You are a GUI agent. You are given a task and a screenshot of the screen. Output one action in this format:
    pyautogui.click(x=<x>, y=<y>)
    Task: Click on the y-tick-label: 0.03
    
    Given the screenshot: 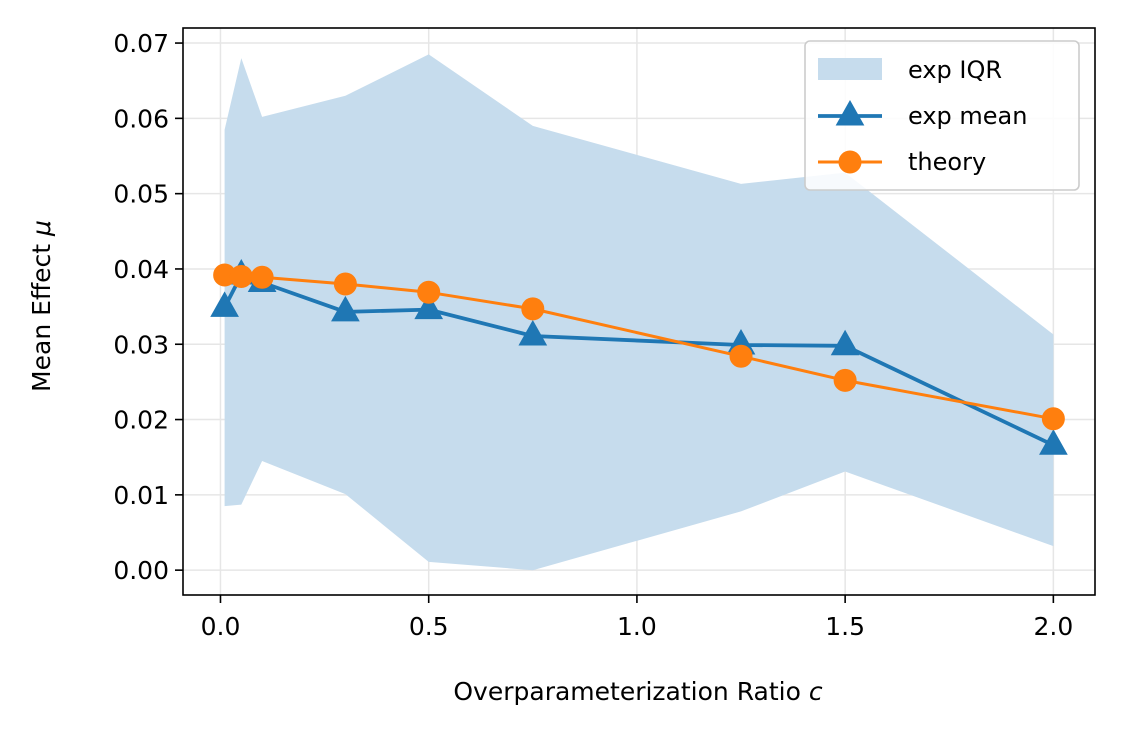 What is the action you would take?
    pyautogui.click(x=141, y=344)
    